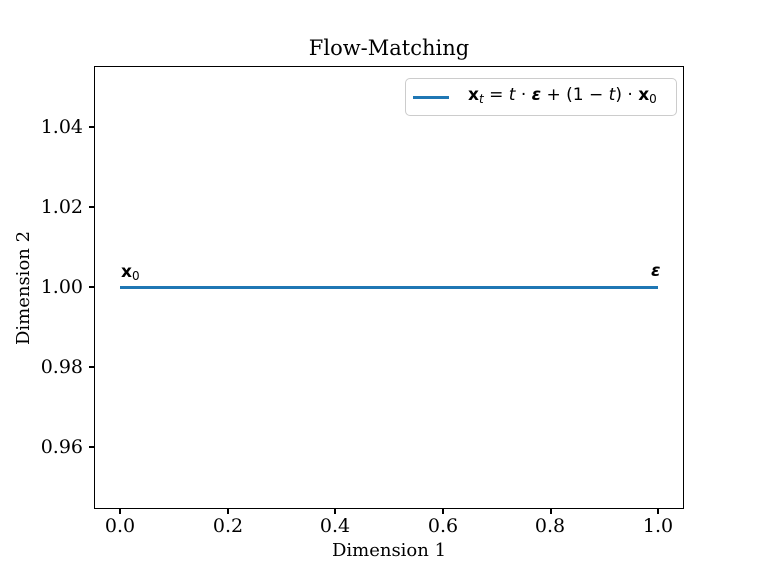  I want to click on annotation-x0-base: x, so click(126, 272).